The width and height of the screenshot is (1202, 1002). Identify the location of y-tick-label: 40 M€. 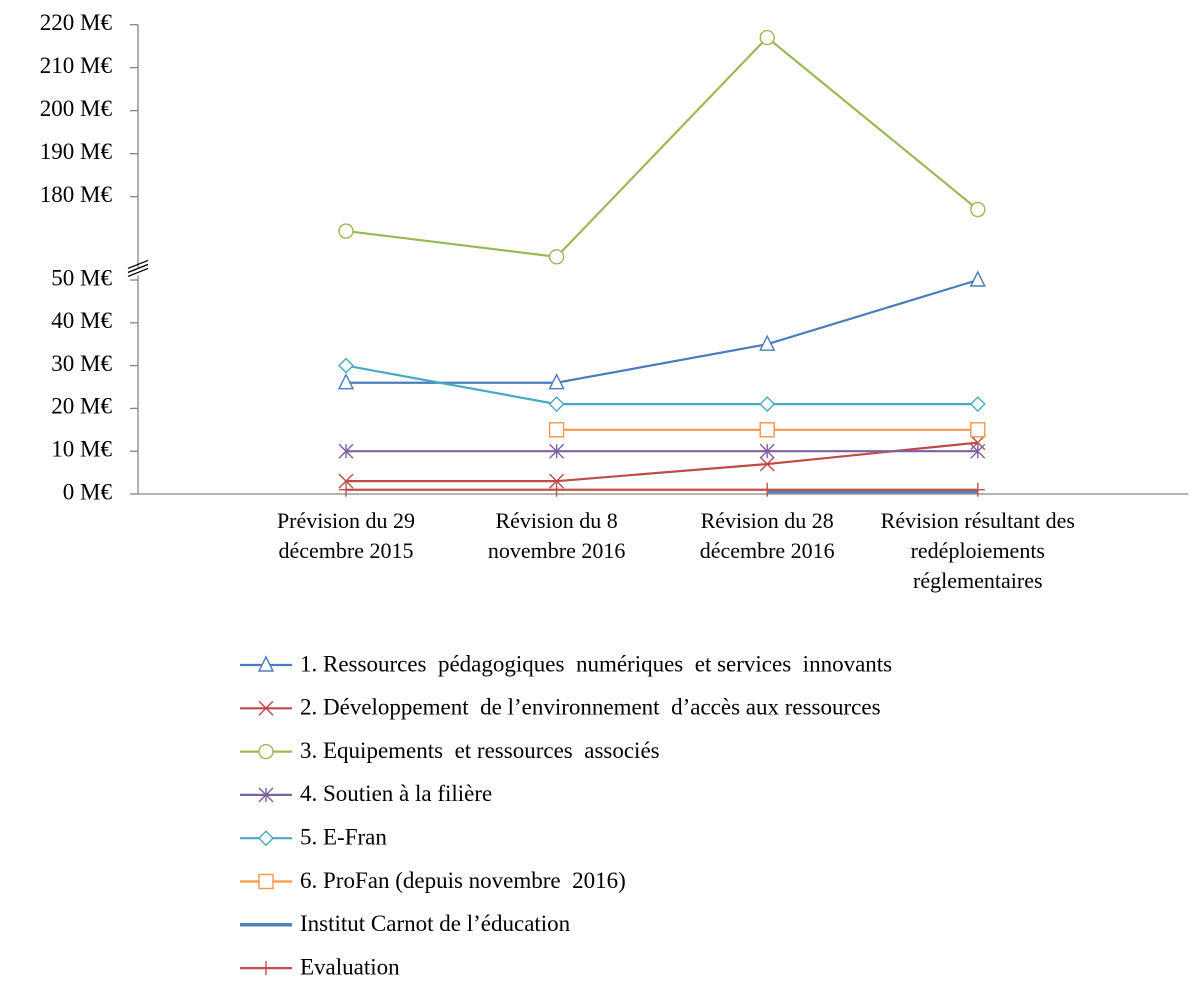
(81, 320).